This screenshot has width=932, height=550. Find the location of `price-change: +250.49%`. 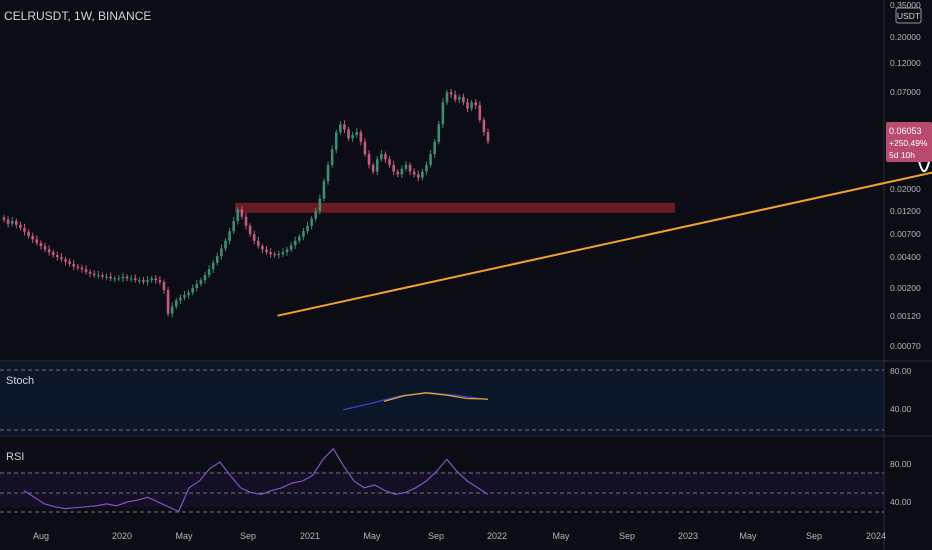

price-change: +250.49% is located at coordinates (908, 143).